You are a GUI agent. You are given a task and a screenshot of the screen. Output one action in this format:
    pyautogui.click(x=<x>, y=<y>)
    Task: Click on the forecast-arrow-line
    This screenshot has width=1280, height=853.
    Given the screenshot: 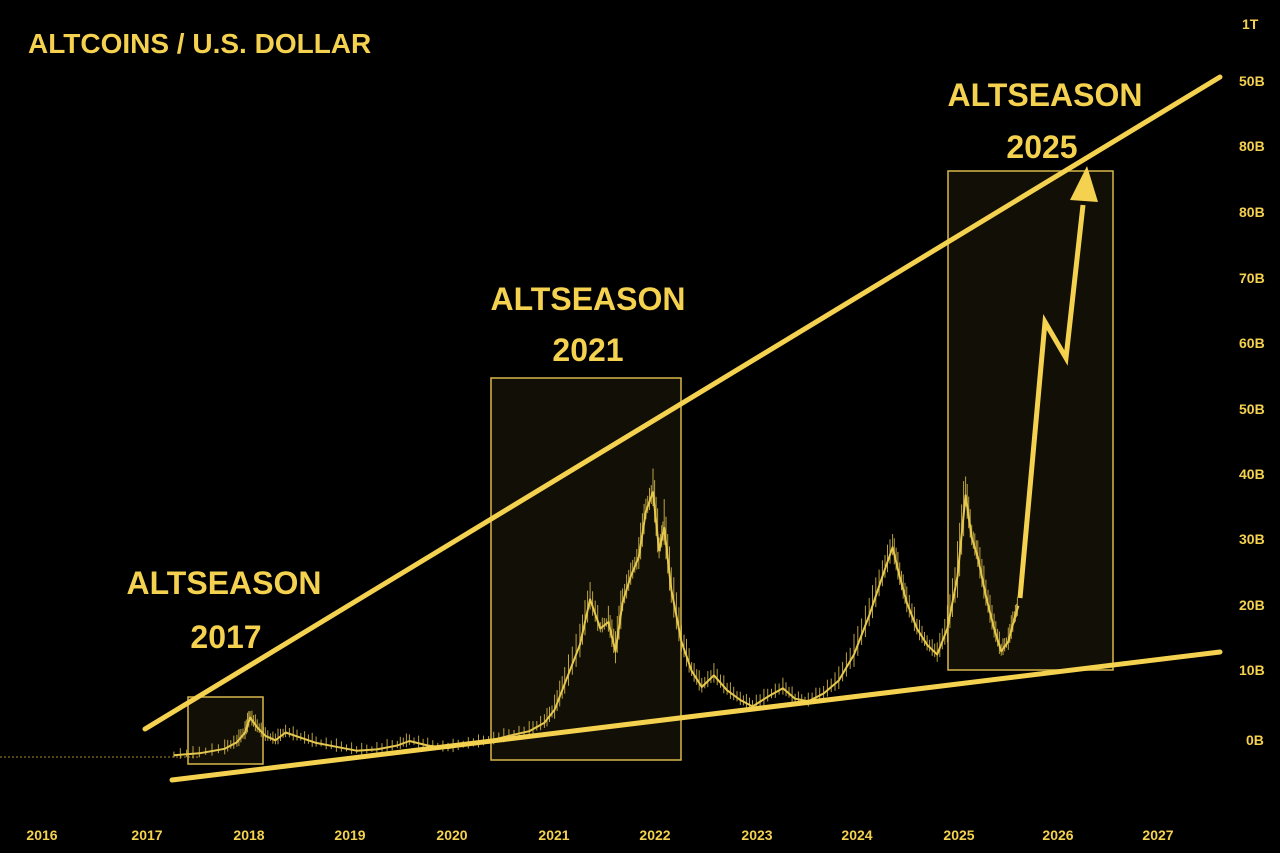 What is the action you would take?
    pyautogui.click(x=1051, y=401)
    